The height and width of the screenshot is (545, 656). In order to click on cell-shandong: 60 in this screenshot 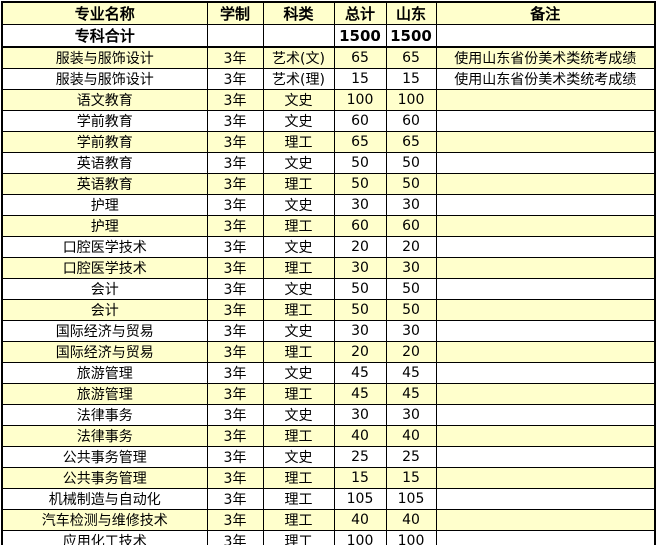, I will do `click(411, 226)`.